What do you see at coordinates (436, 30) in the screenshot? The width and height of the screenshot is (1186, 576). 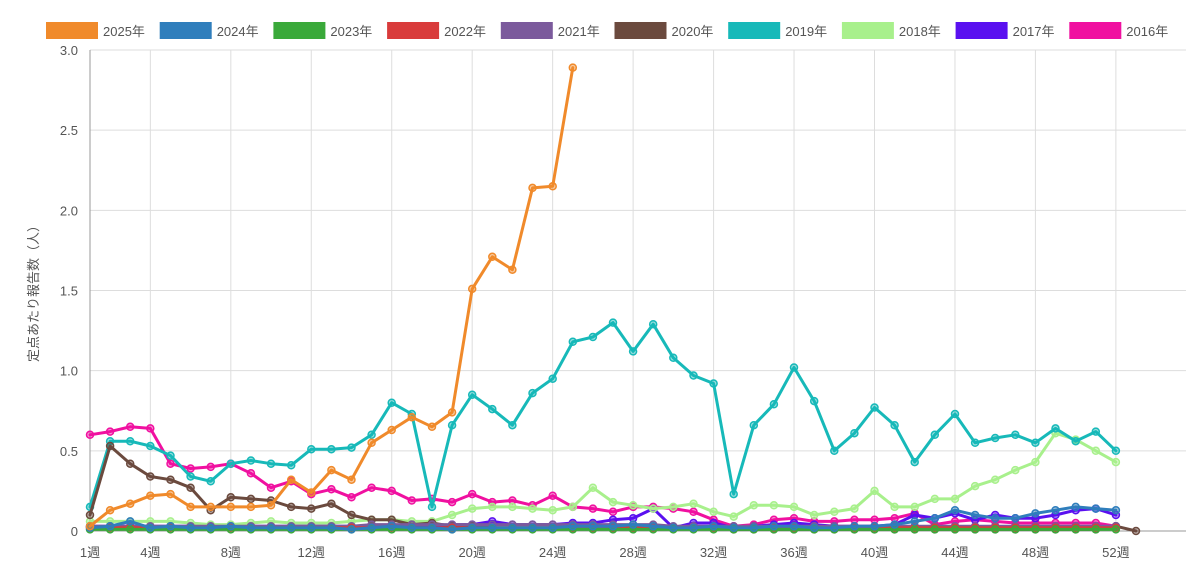 I see `legend-item: 2022年` at bounding box center [436, 30].